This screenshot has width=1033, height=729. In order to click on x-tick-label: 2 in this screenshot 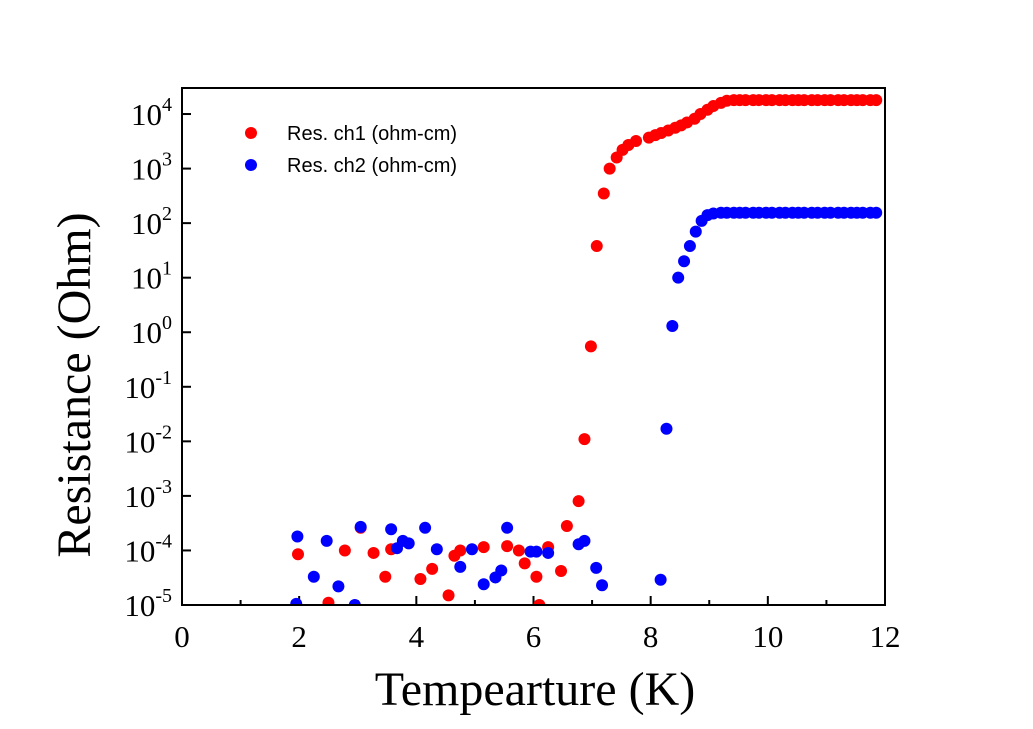, I will do `click(299, 636)`.